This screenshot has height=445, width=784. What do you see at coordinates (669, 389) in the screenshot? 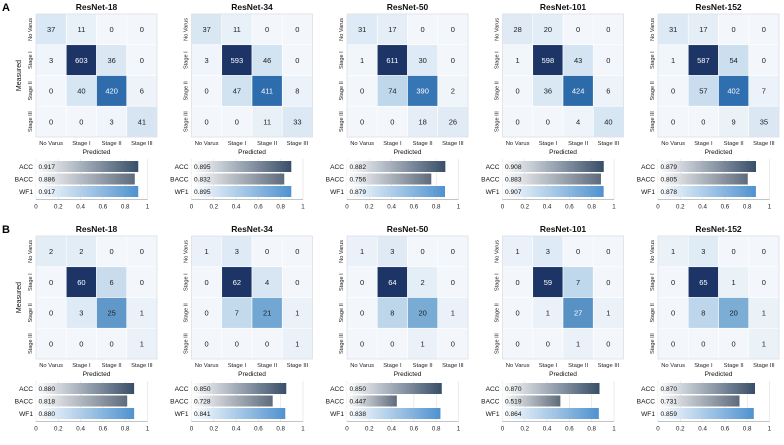
I see `metric-value: 0.870` at bounding box center [669, 389].